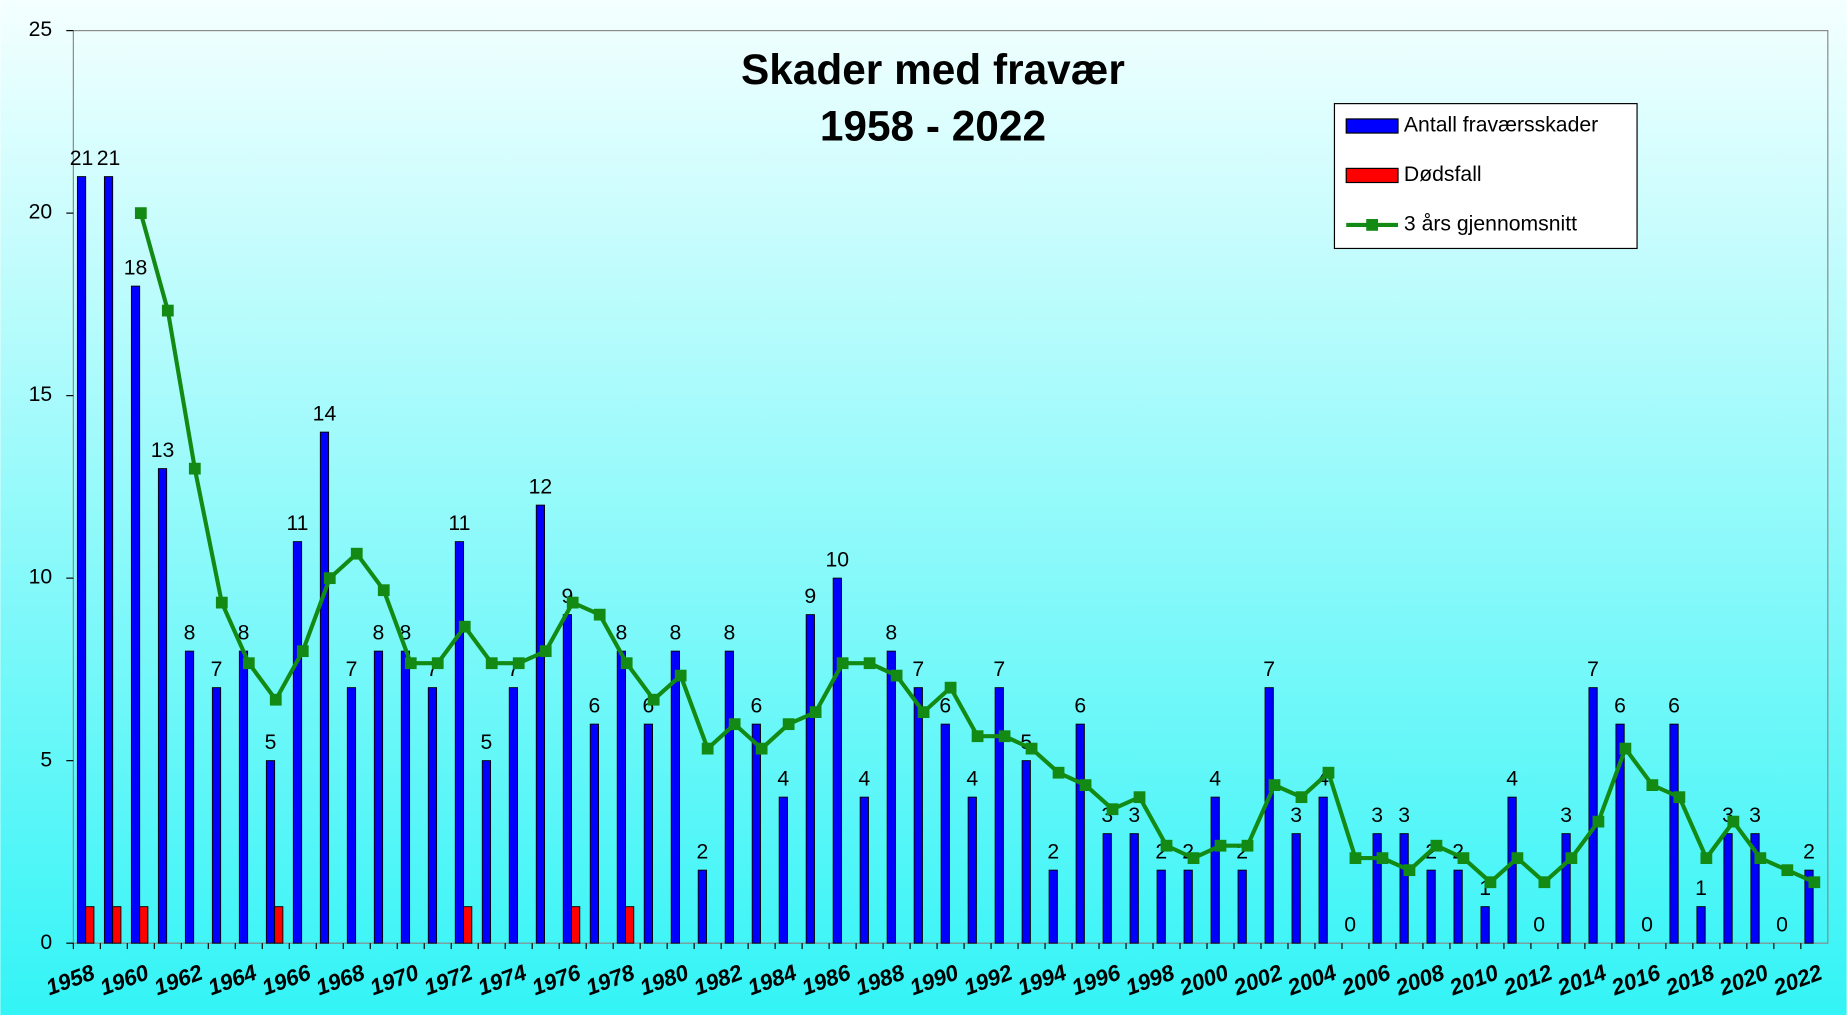  Describe the element at coordinates (136, 267) in the screenshot. I see `data-label: 18` at that location.